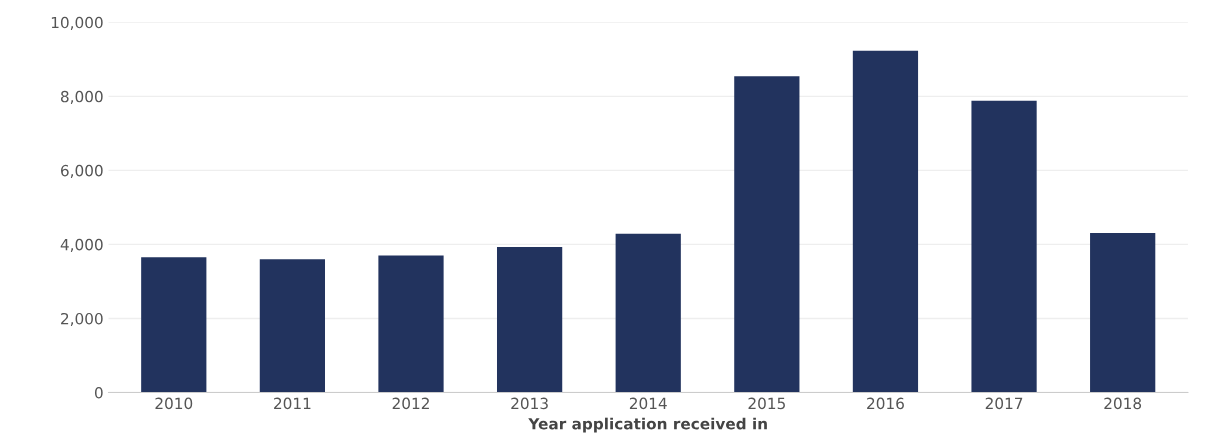 The width and height of the screenshot is (1206, 446). Describe the element at coordinates (81, 97) in the screenshot. I see `y-tick-label: 8,000` at that location.